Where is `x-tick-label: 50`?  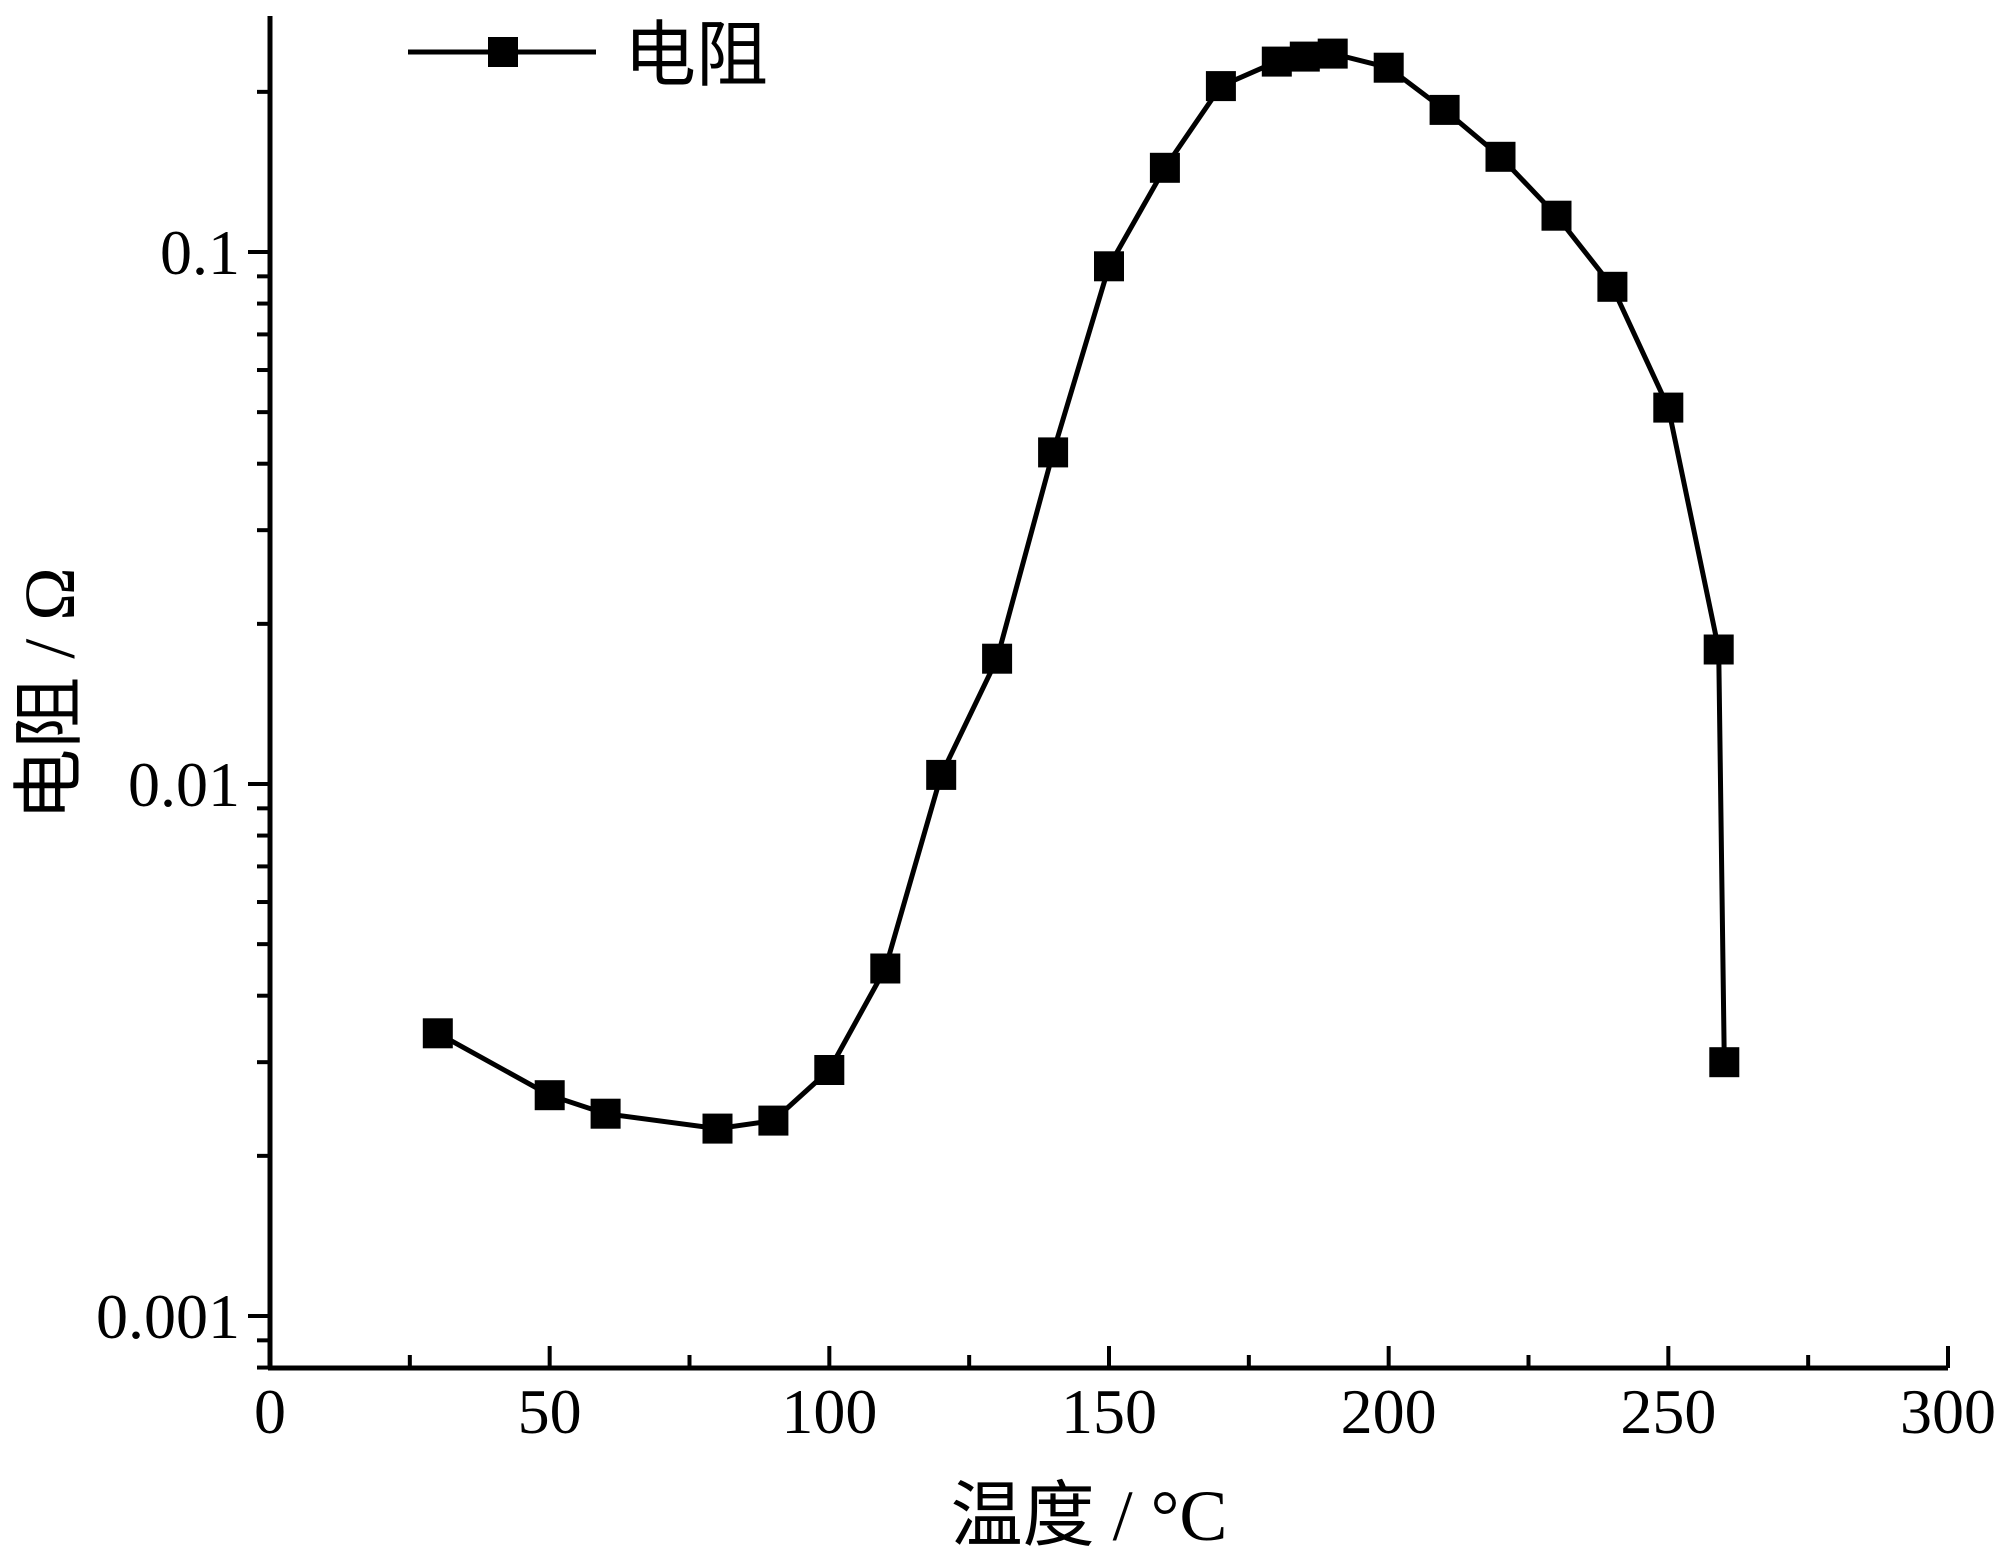 x-tick-label: 50 is located at coordinates (550, 1411).